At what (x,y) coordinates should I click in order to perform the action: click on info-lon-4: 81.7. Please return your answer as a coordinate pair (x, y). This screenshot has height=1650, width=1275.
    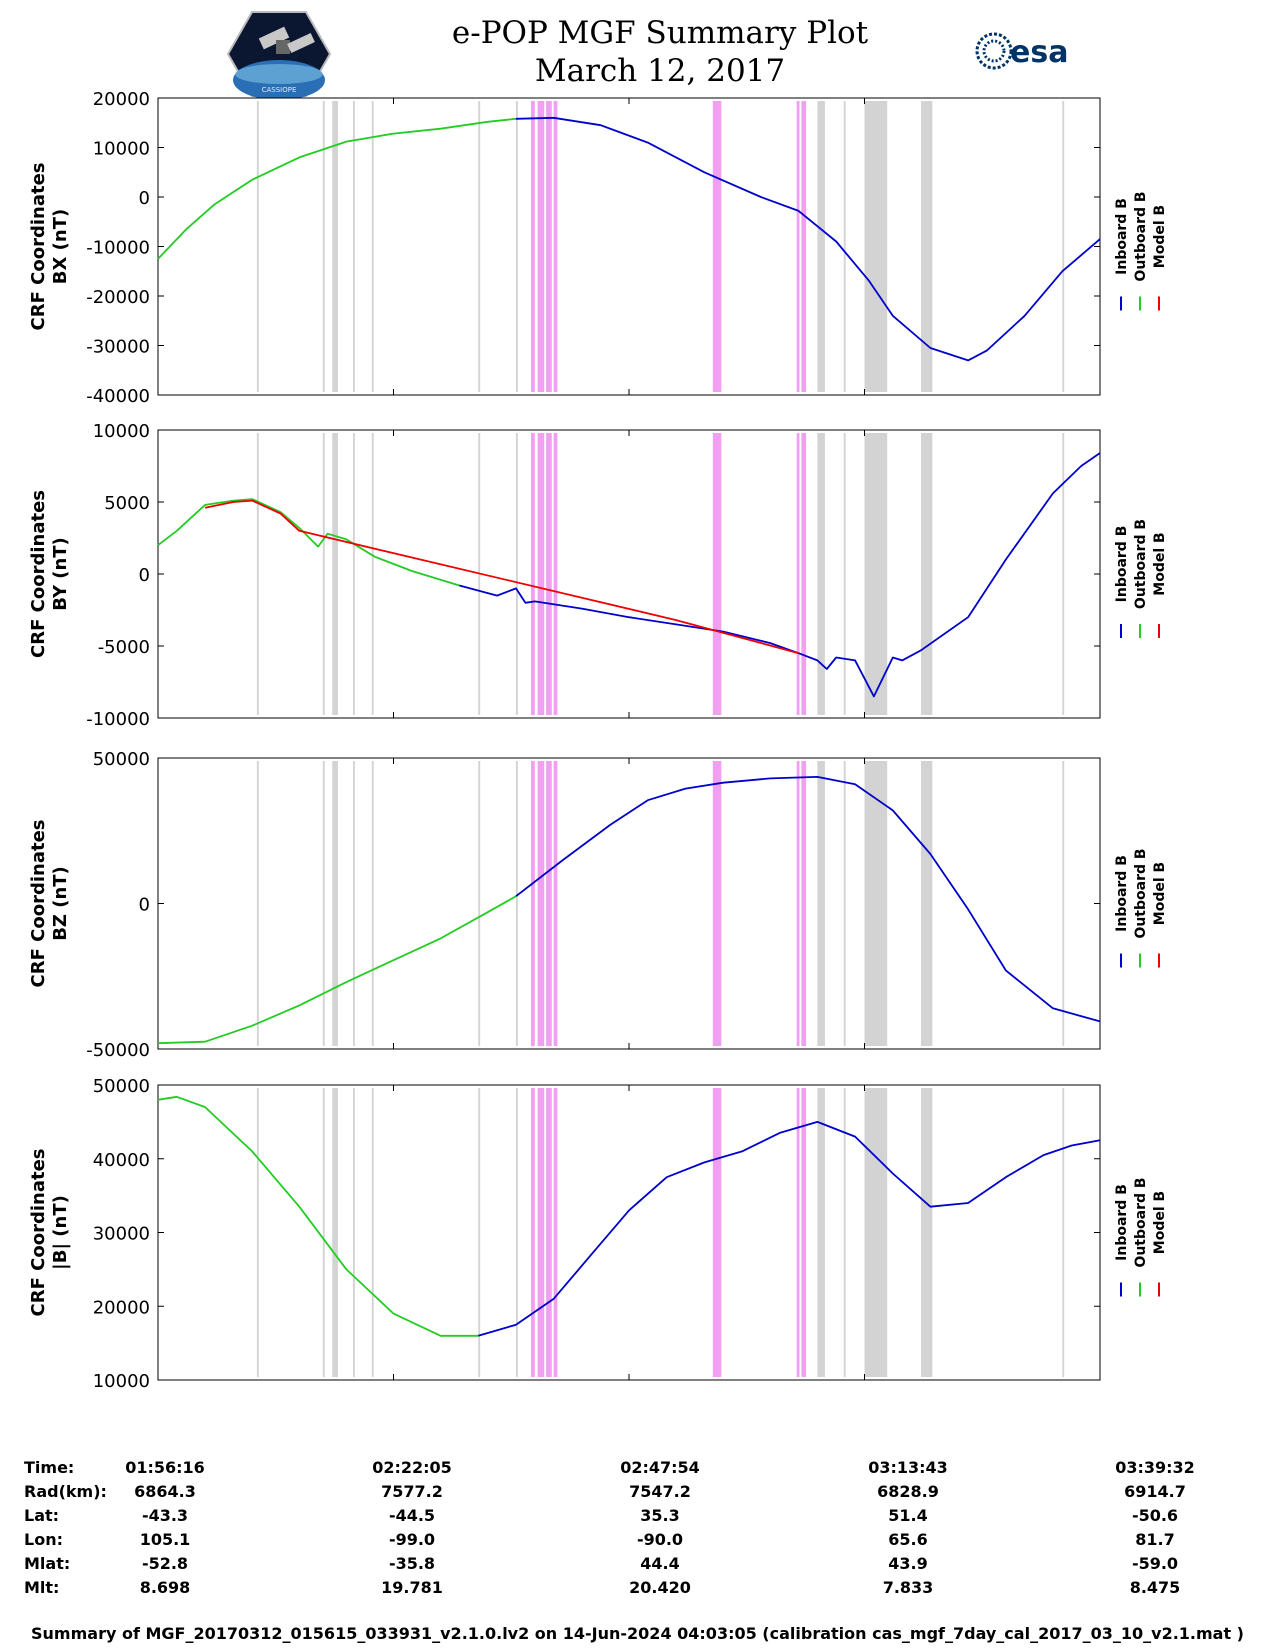
    Looking at the image, I should click on (1155, 1539).